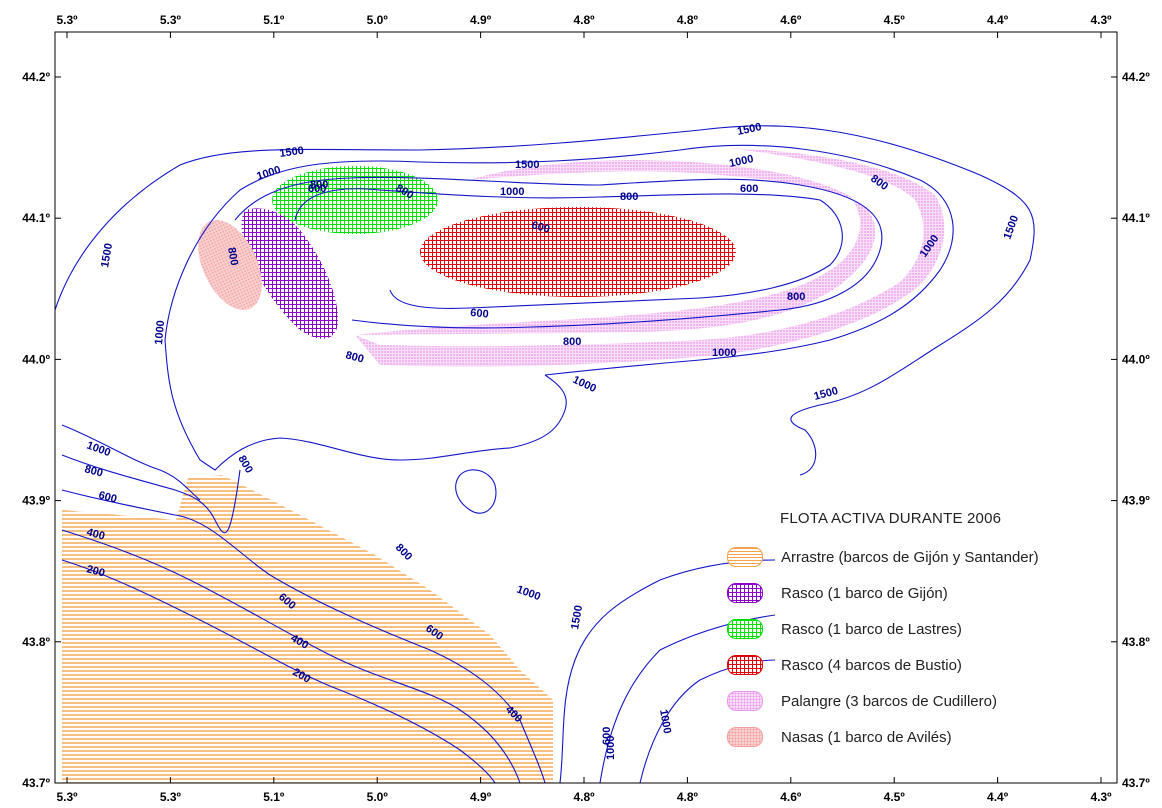 This screenshot has width=1162, height=808. I want to click on x-tick-label-top: 4.6º, so click(791, 20).